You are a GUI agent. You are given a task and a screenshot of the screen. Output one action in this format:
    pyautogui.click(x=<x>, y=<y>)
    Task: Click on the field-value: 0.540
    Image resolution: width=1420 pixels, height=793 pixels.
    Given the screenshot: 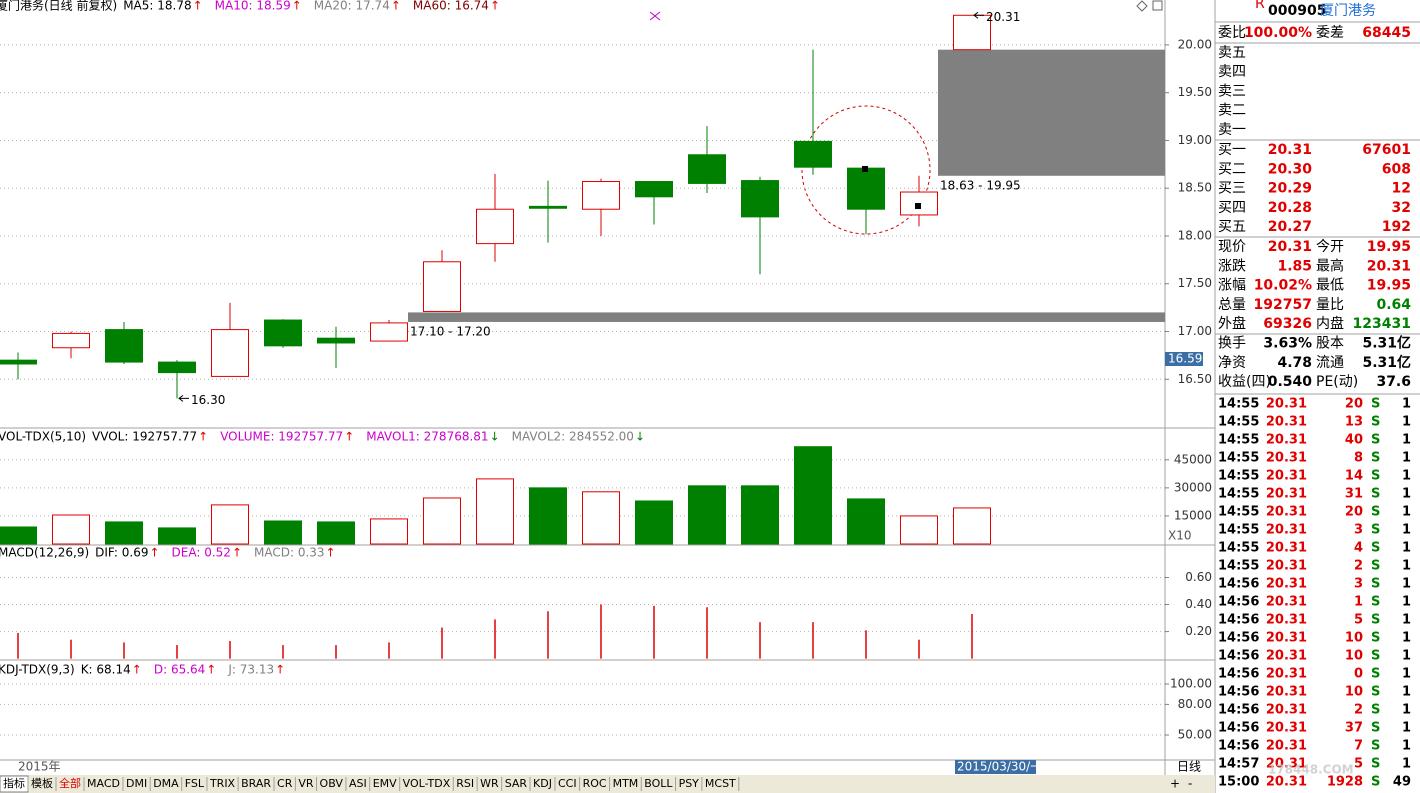 What is the action you would take?
    pyautogui.click(x=1290, y=382)
    